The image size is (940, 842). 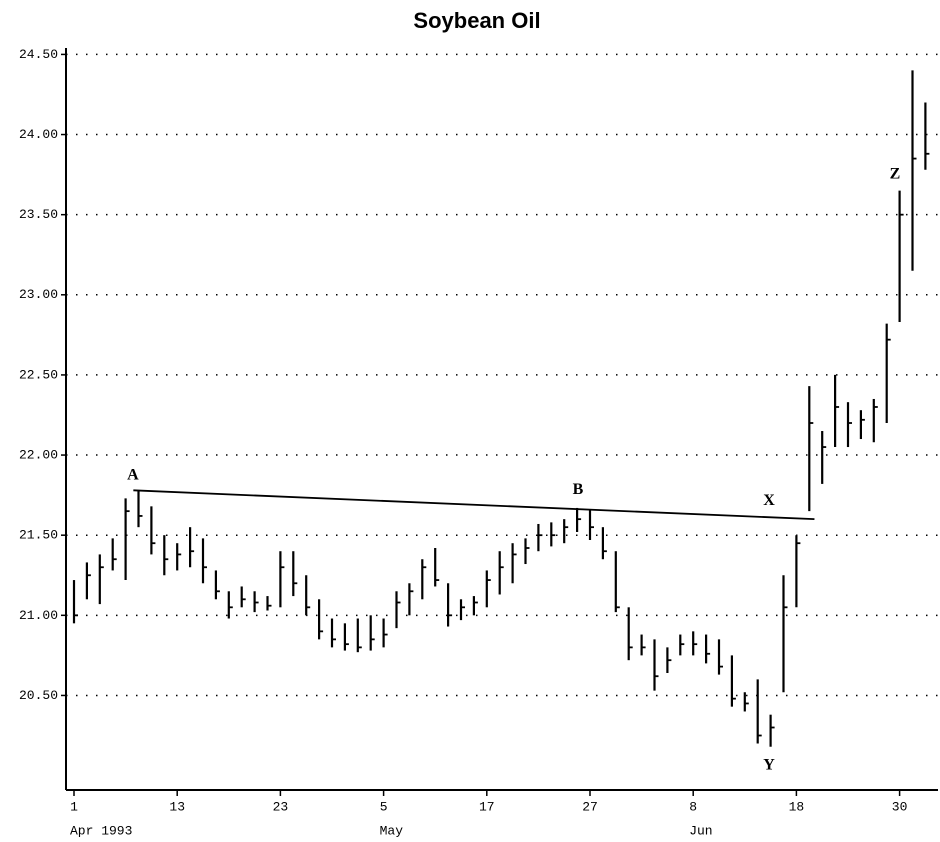 What do you see at coordinates (38, 54) in the screenshot?
I see `y-tick-label: 24.50` at bounding box center [38, 54].